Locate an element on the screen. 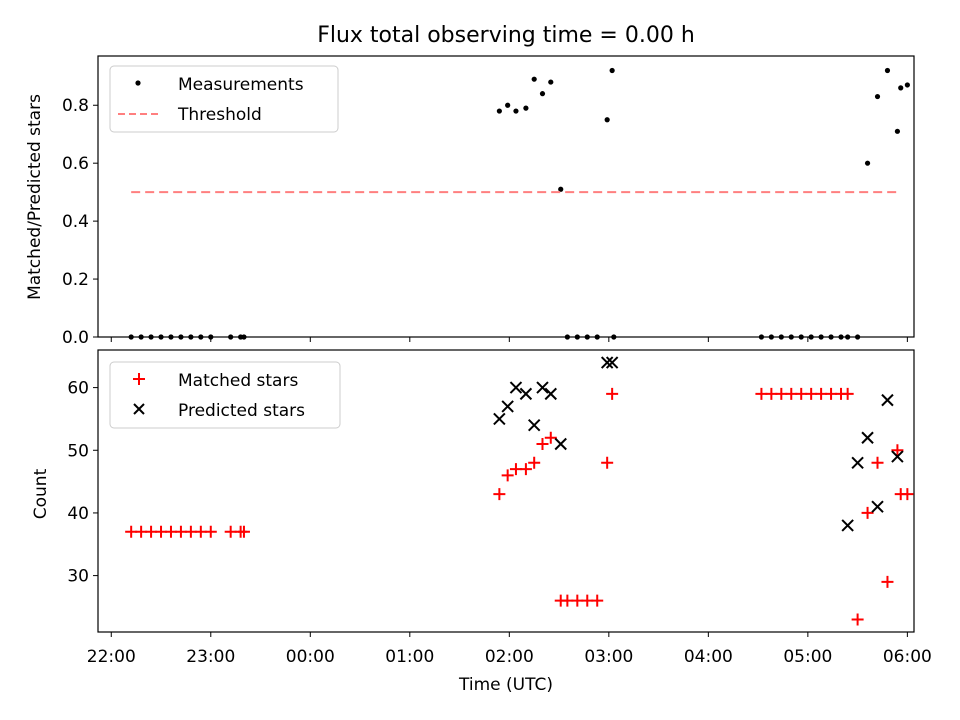 The height and width of the screenshot is (720, 960). x-tick-label: 03:00 is located at coordinates (608, 657).